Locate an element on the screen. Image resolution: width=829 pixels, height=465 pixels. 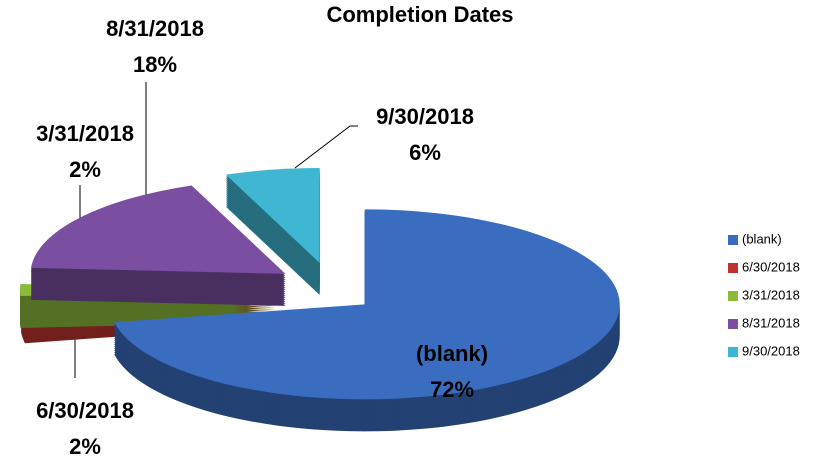
chart-title: Completion Dates is located at coordinates (419, 14).